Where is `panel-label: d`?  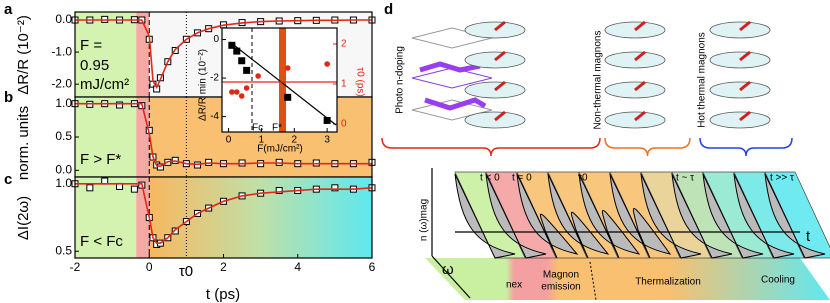
panel-label: d is located at coordinates (388, 9).